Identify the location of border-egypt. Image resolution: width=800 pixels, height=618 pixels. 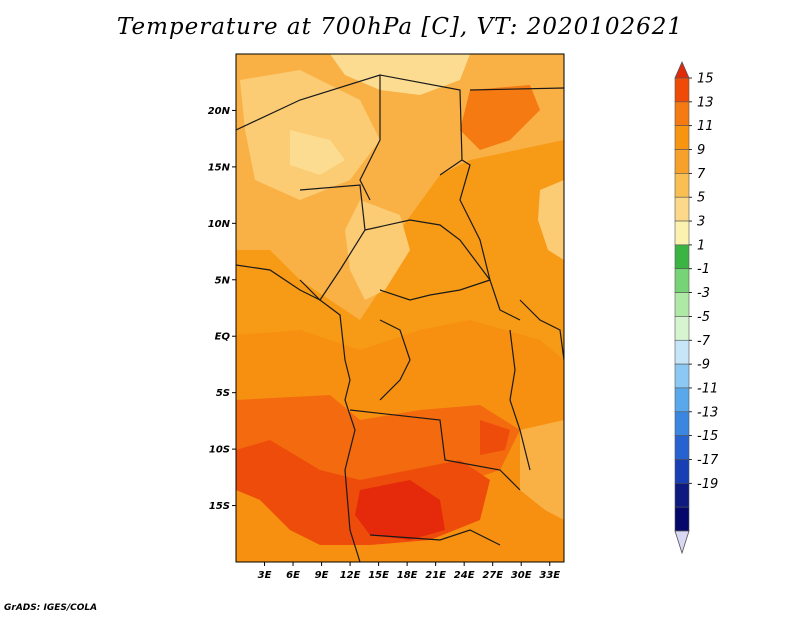
(516, 89).